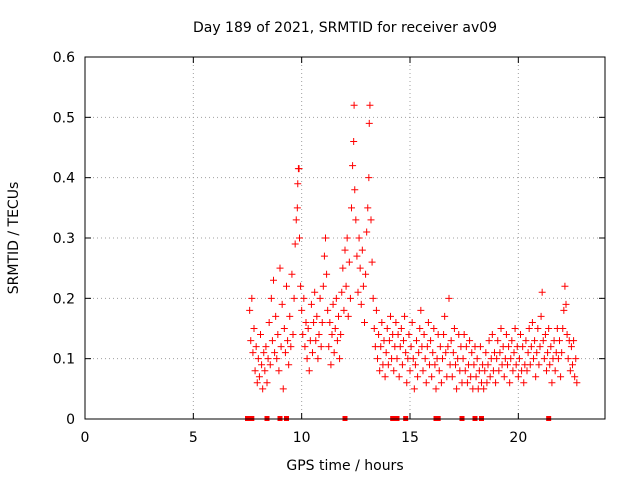 The image size is (640, 480). I want to click on y-tick-label: 0.5, so click(64, 118).